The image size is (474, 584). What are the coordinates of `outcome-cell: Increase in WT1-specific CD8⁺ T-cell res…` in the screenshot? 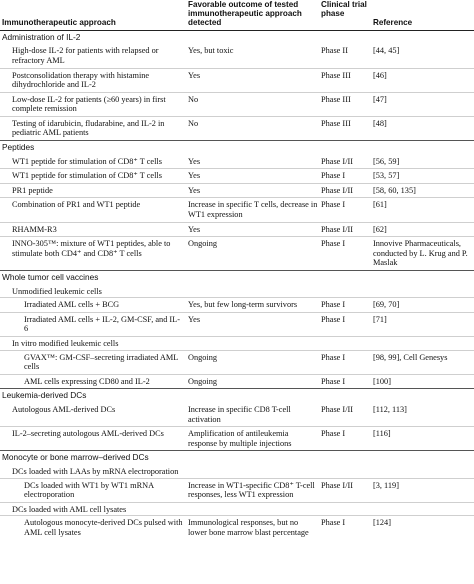 It's located at (254, 490).